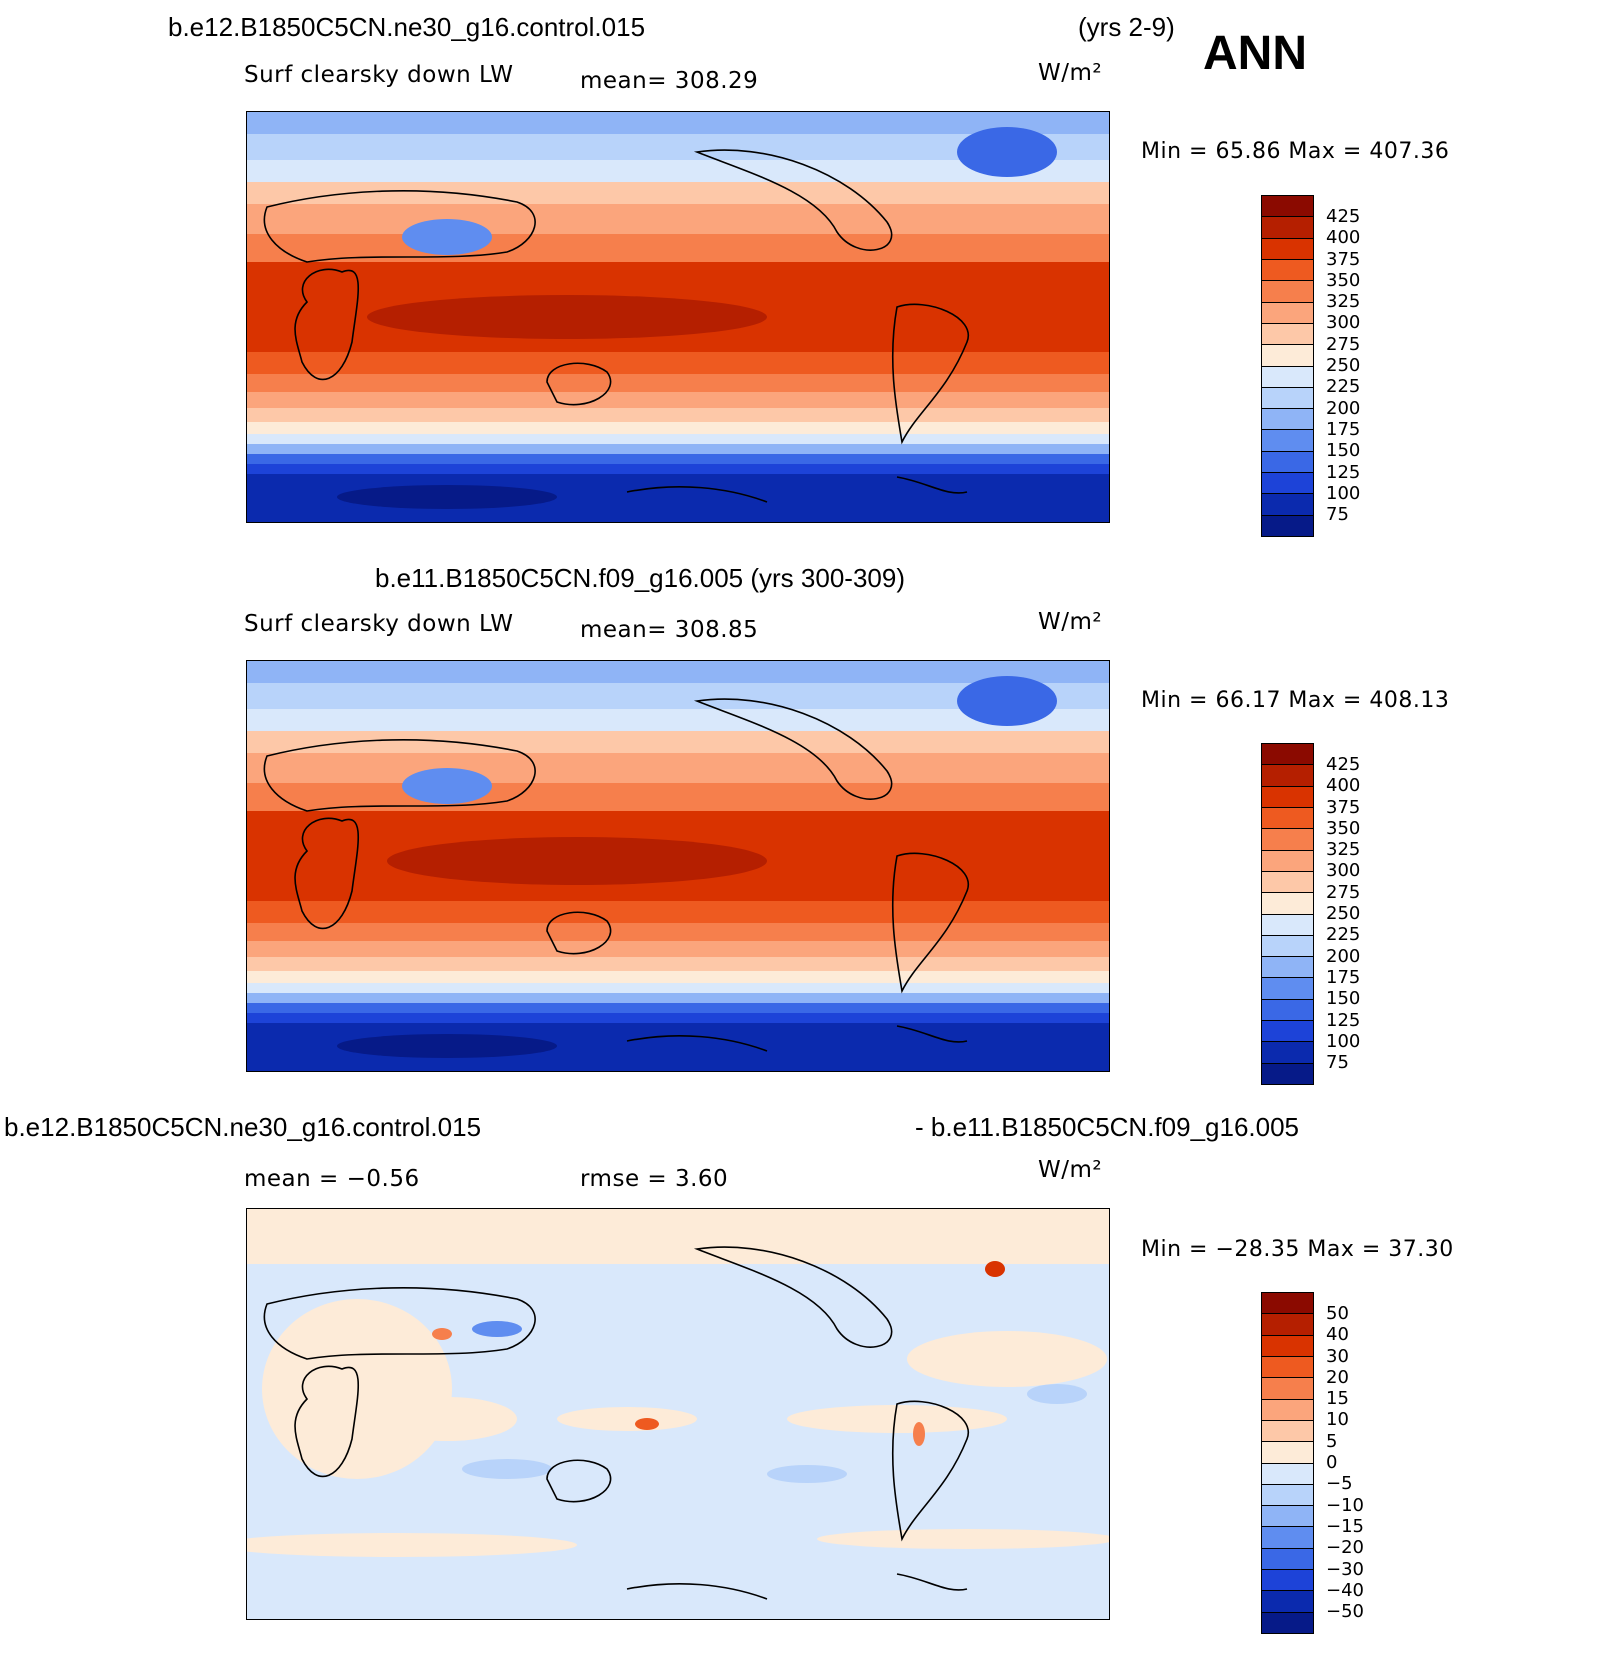 The height and width of the screenshot is (1669, 1610). I want to click on tick-label: −40, so click(1345, 1590).